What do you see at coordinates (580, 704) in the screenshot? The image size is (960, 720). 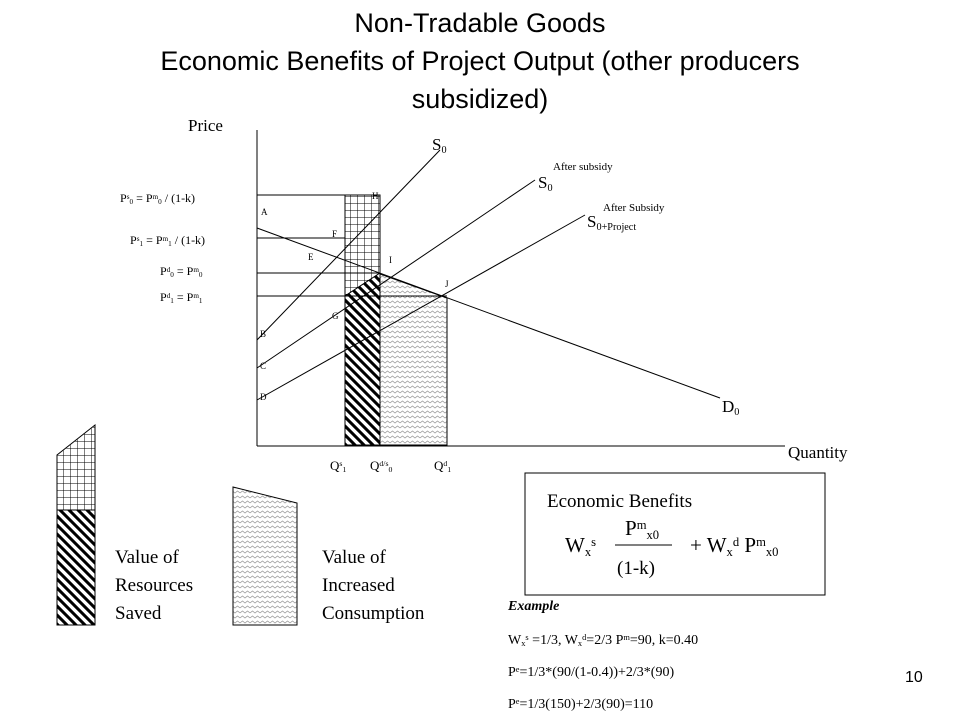 I see `example-line: Pe=1/3(150)+2/3(90)=110` at bounding box center [580, 704].